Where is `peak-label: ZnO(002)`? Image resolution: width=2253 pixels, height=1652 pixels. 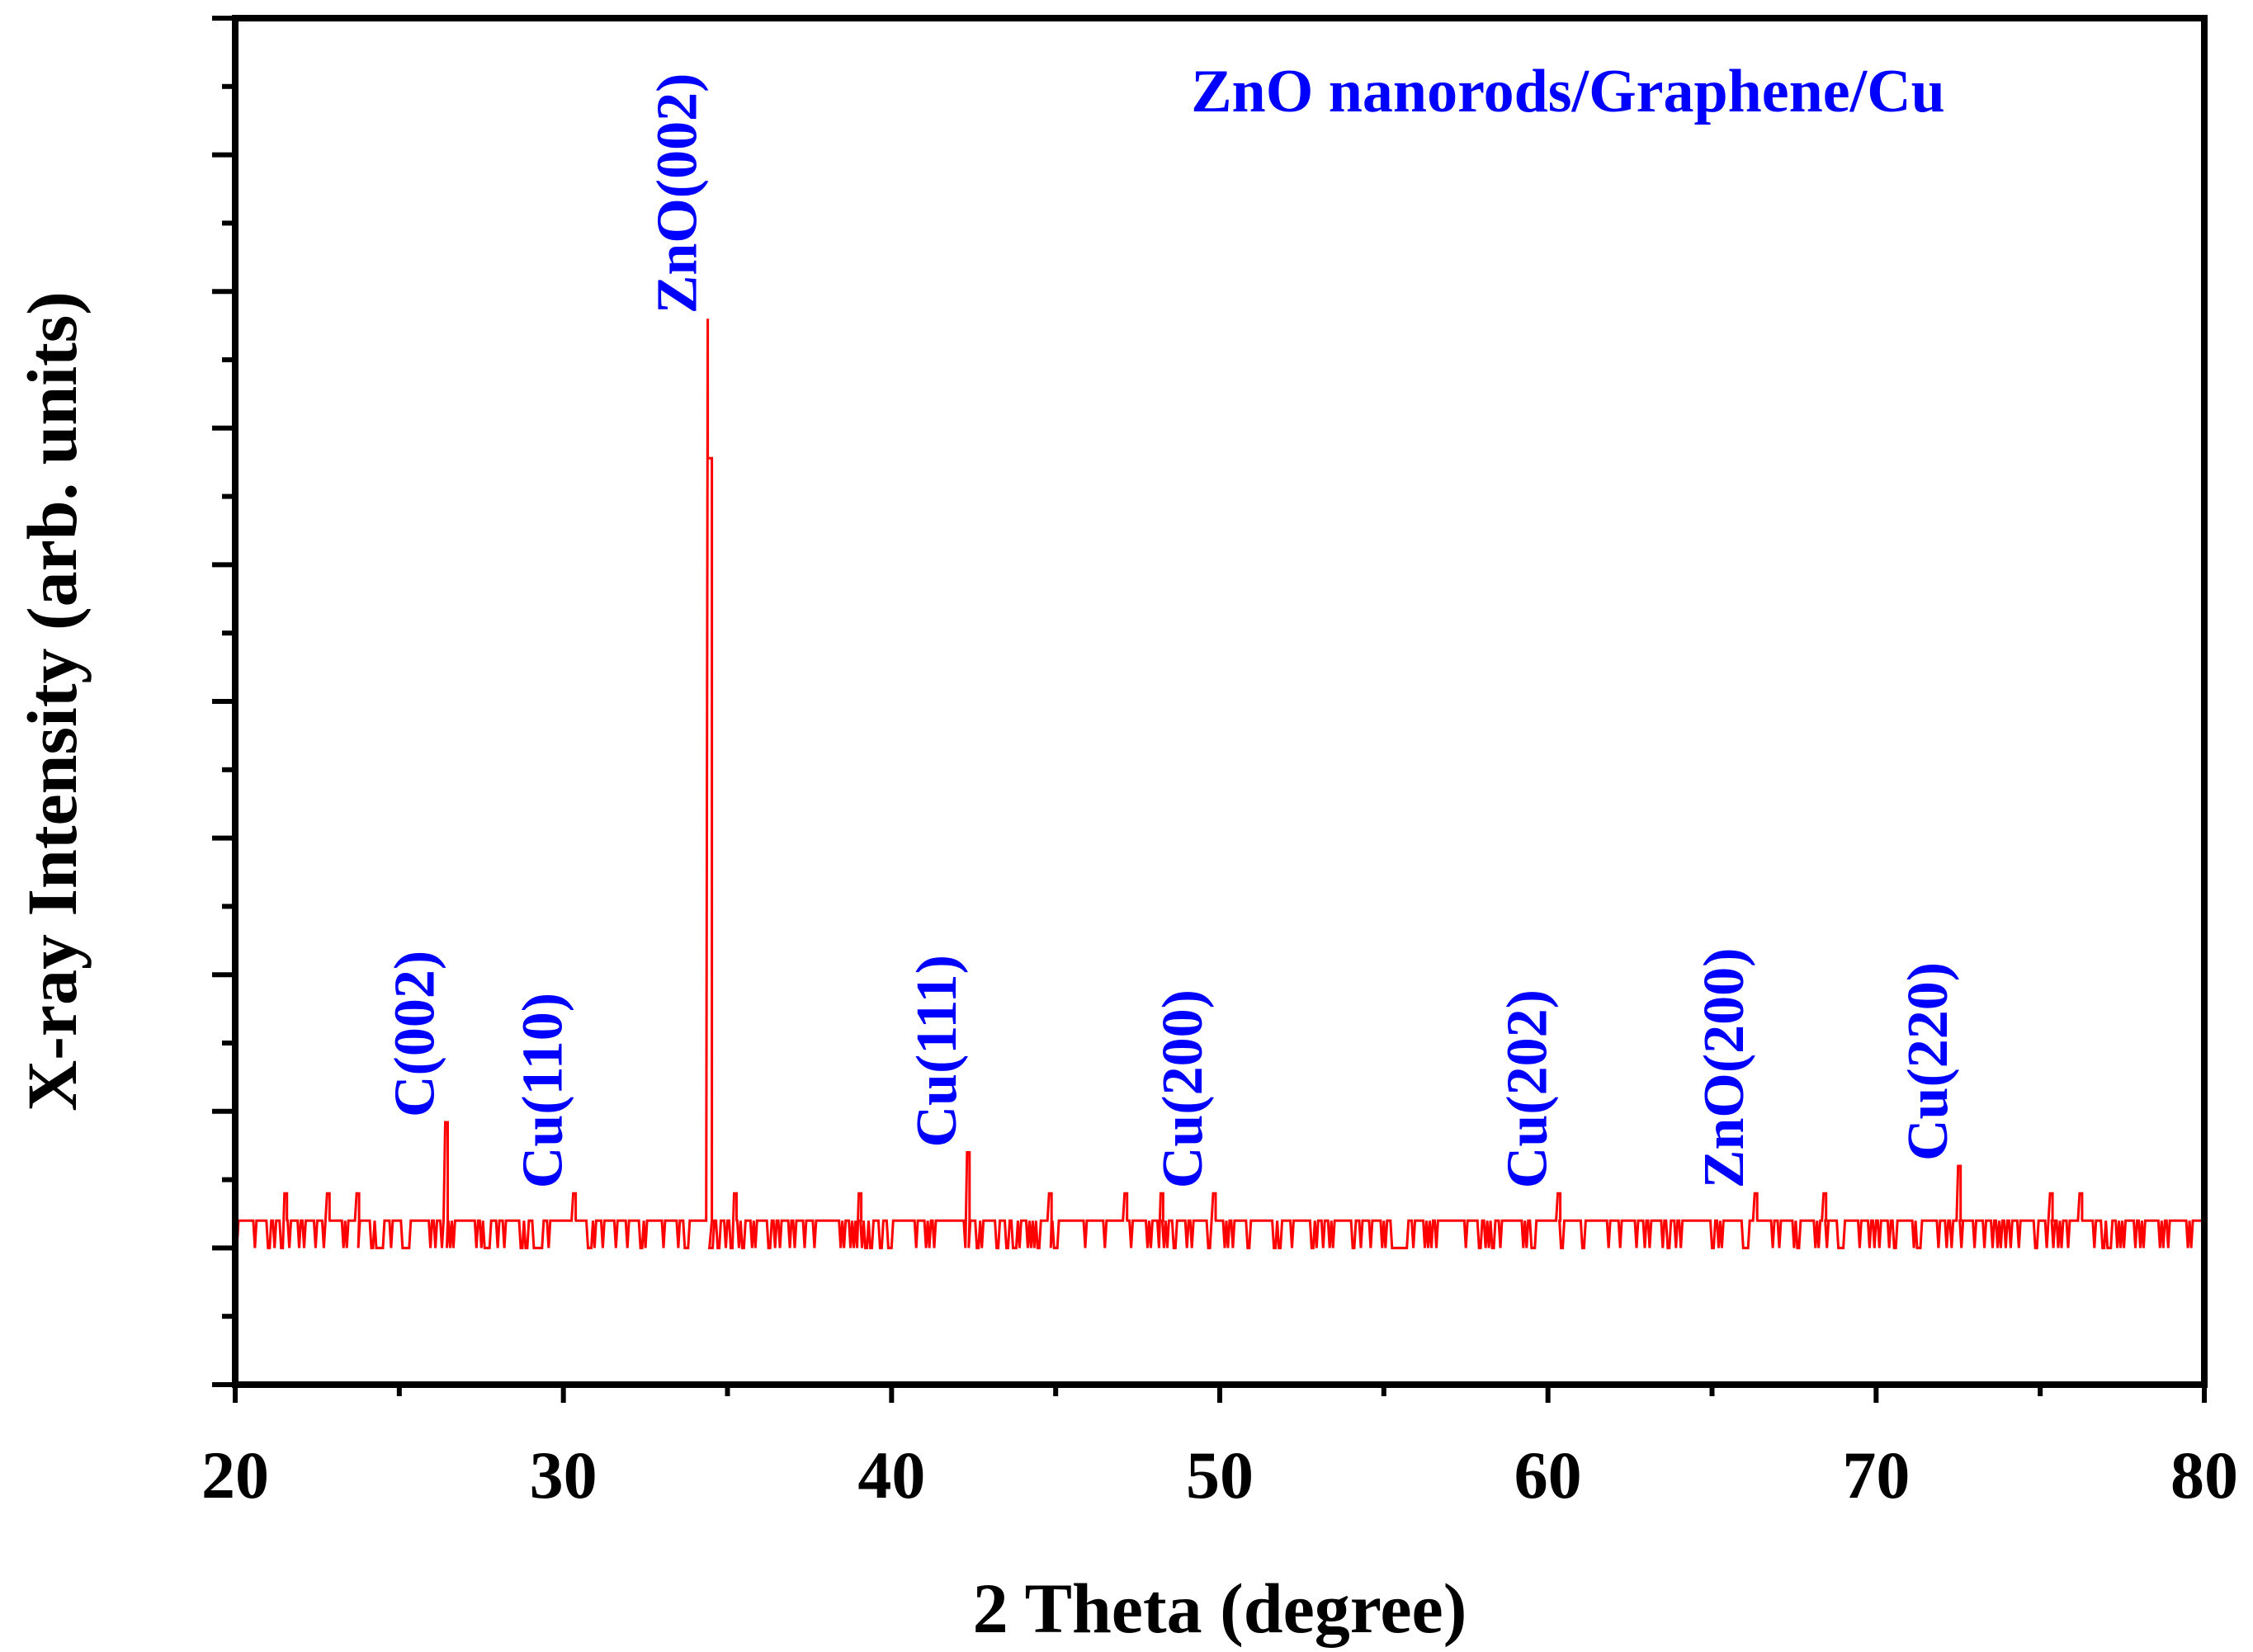 peak-label: ZnO(002) is located at coordinates (678, 194).